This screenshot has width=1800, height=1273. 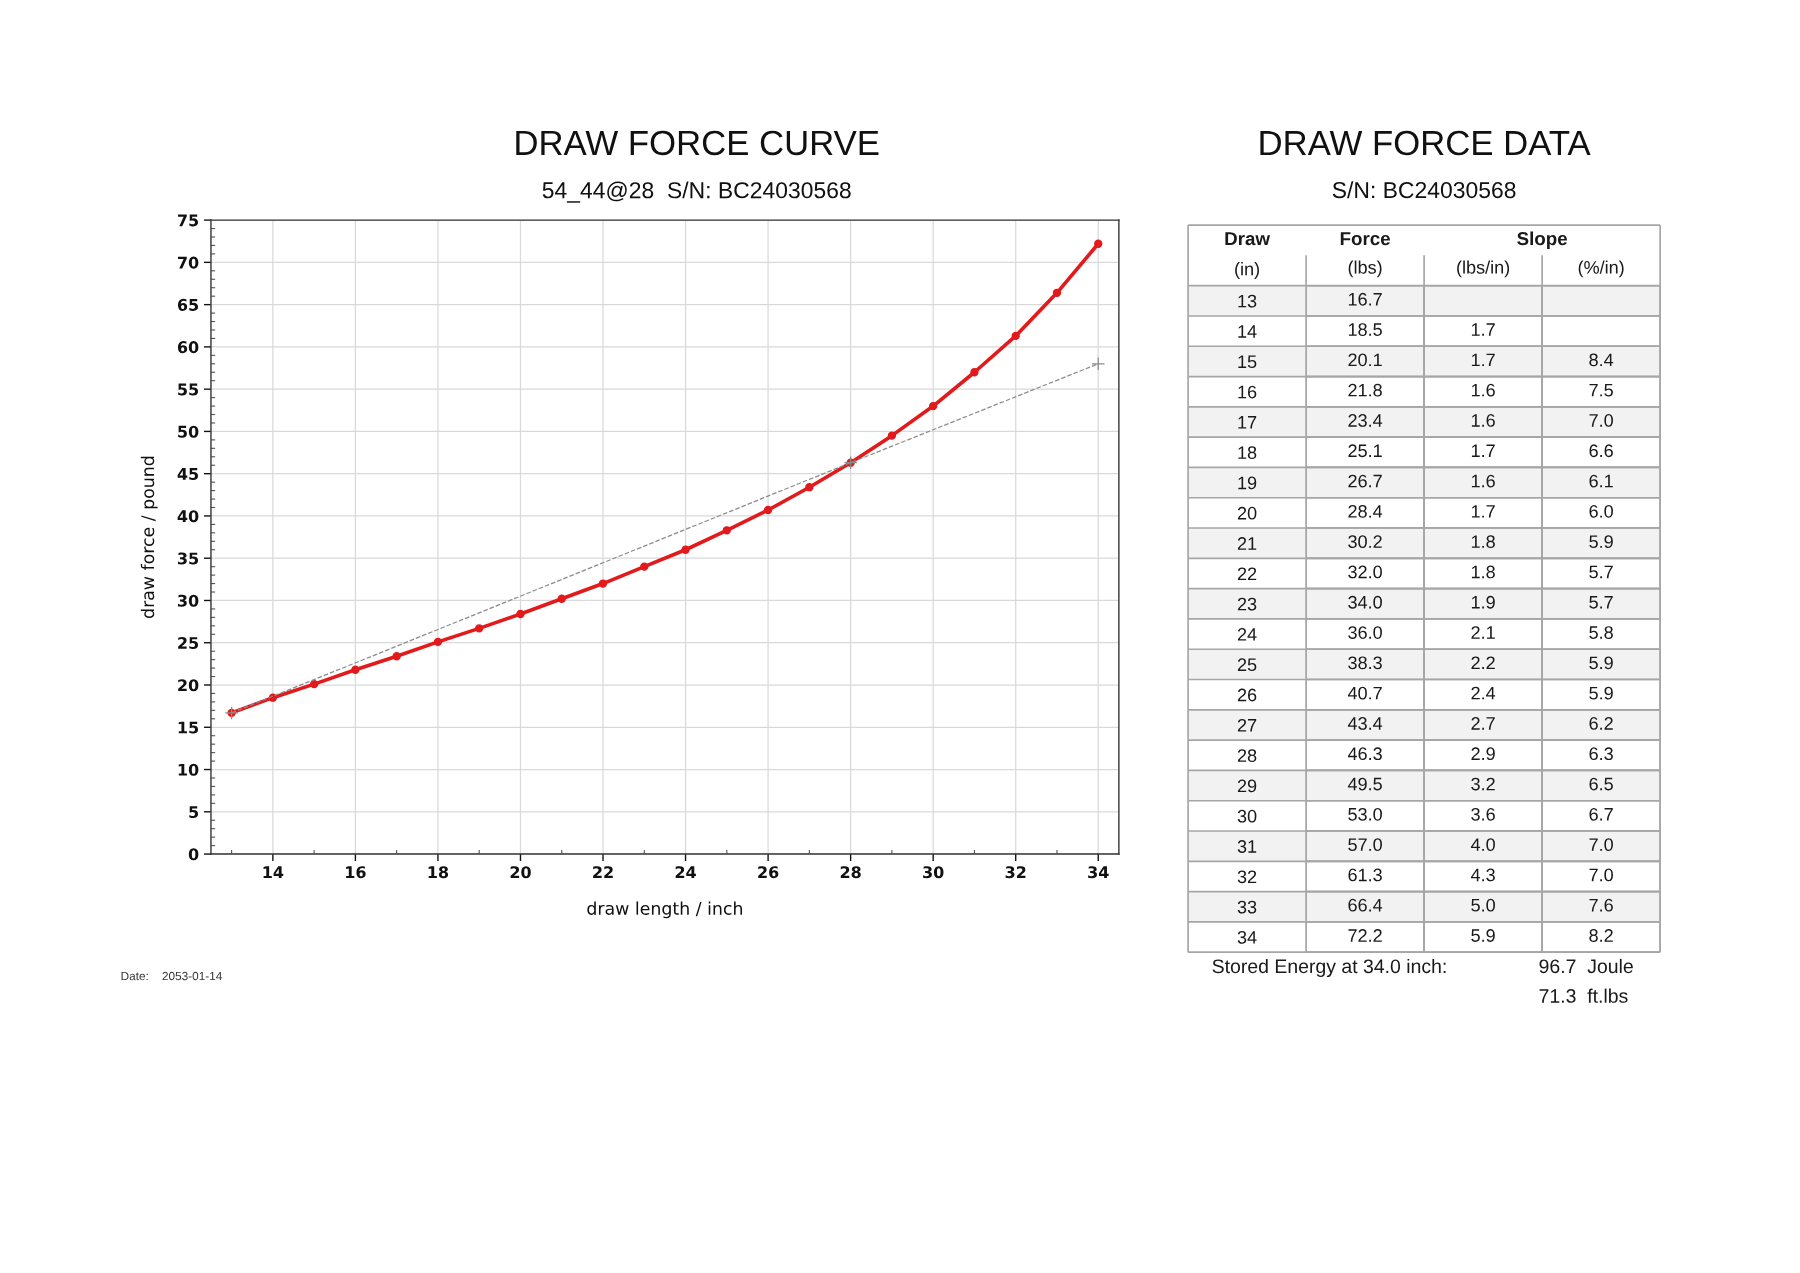 What do you see at coordinates (188, 431) in the screenshot?
I see `y-tick-label: 50` at bounding box center [188, 431].